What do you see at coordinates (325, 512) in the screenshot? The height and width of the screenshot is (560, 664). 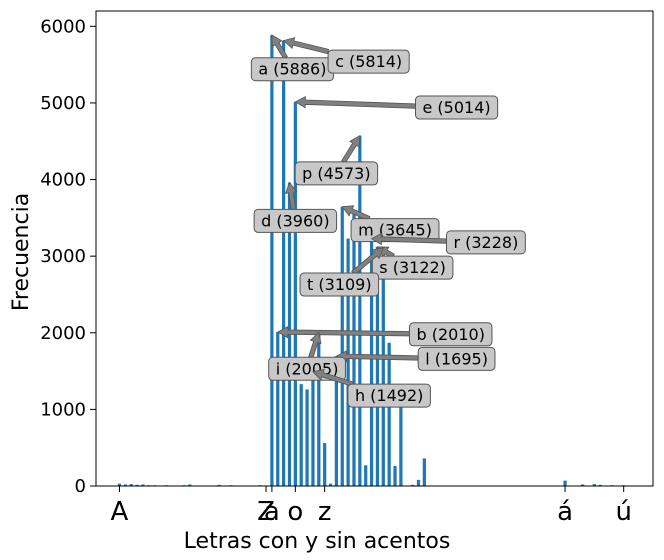 I see `x-tick-label: z` at bounding box center [325, 512].